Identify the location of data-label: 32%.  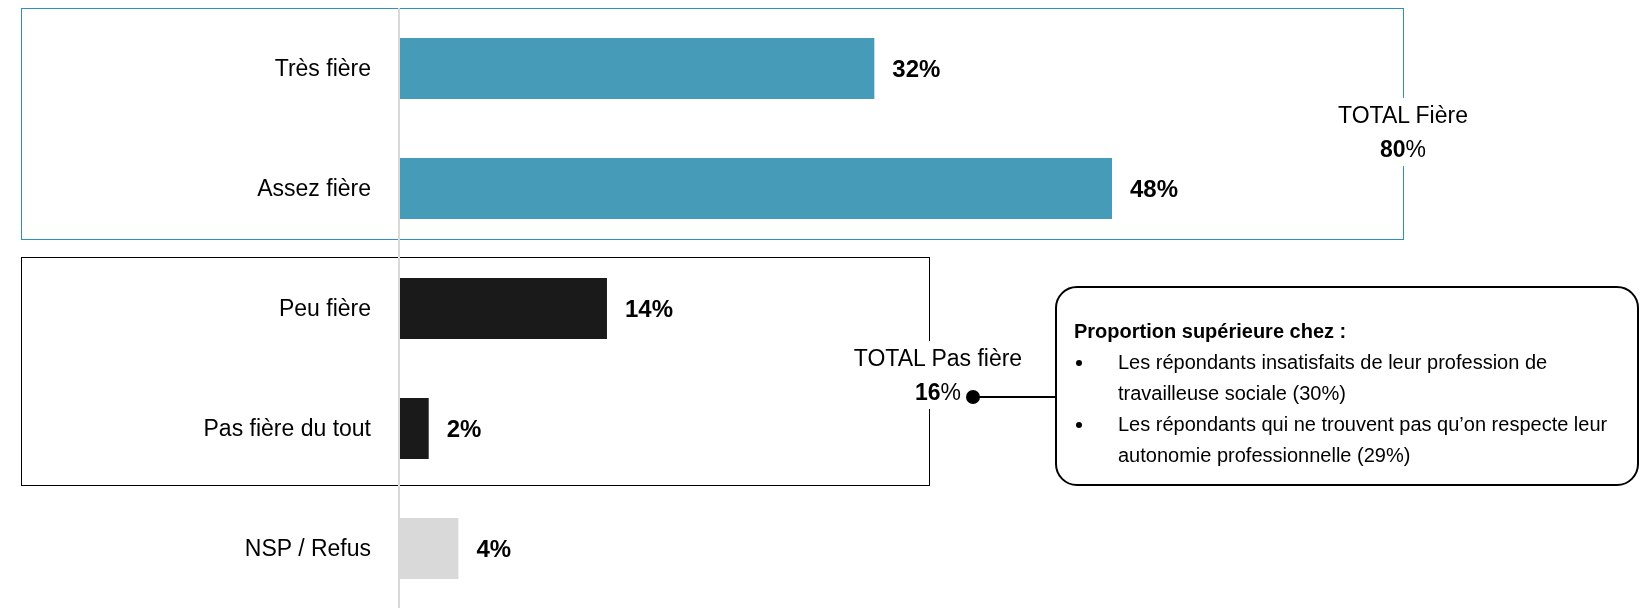
(916, 68).